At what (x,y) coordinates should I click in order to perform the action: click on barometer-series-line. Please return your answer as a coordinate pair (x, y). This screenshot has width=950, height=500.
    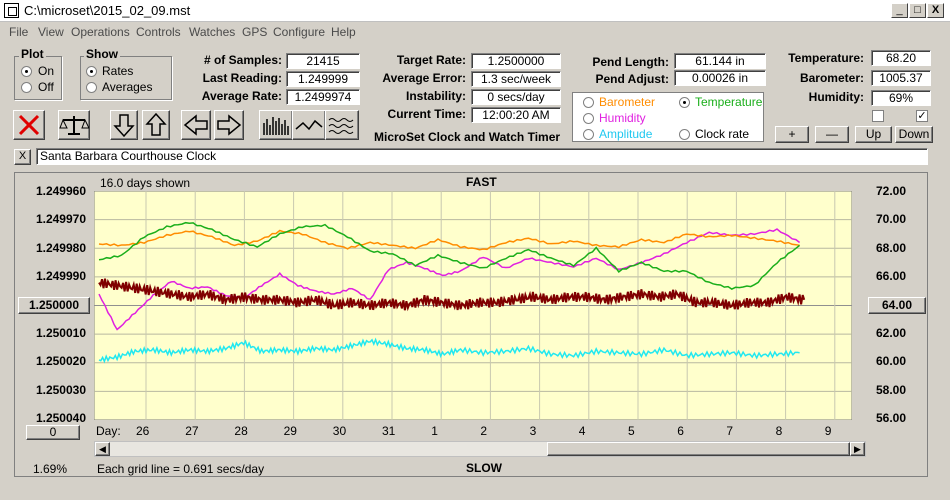
    Looking at the image, I should click on (449, 240).